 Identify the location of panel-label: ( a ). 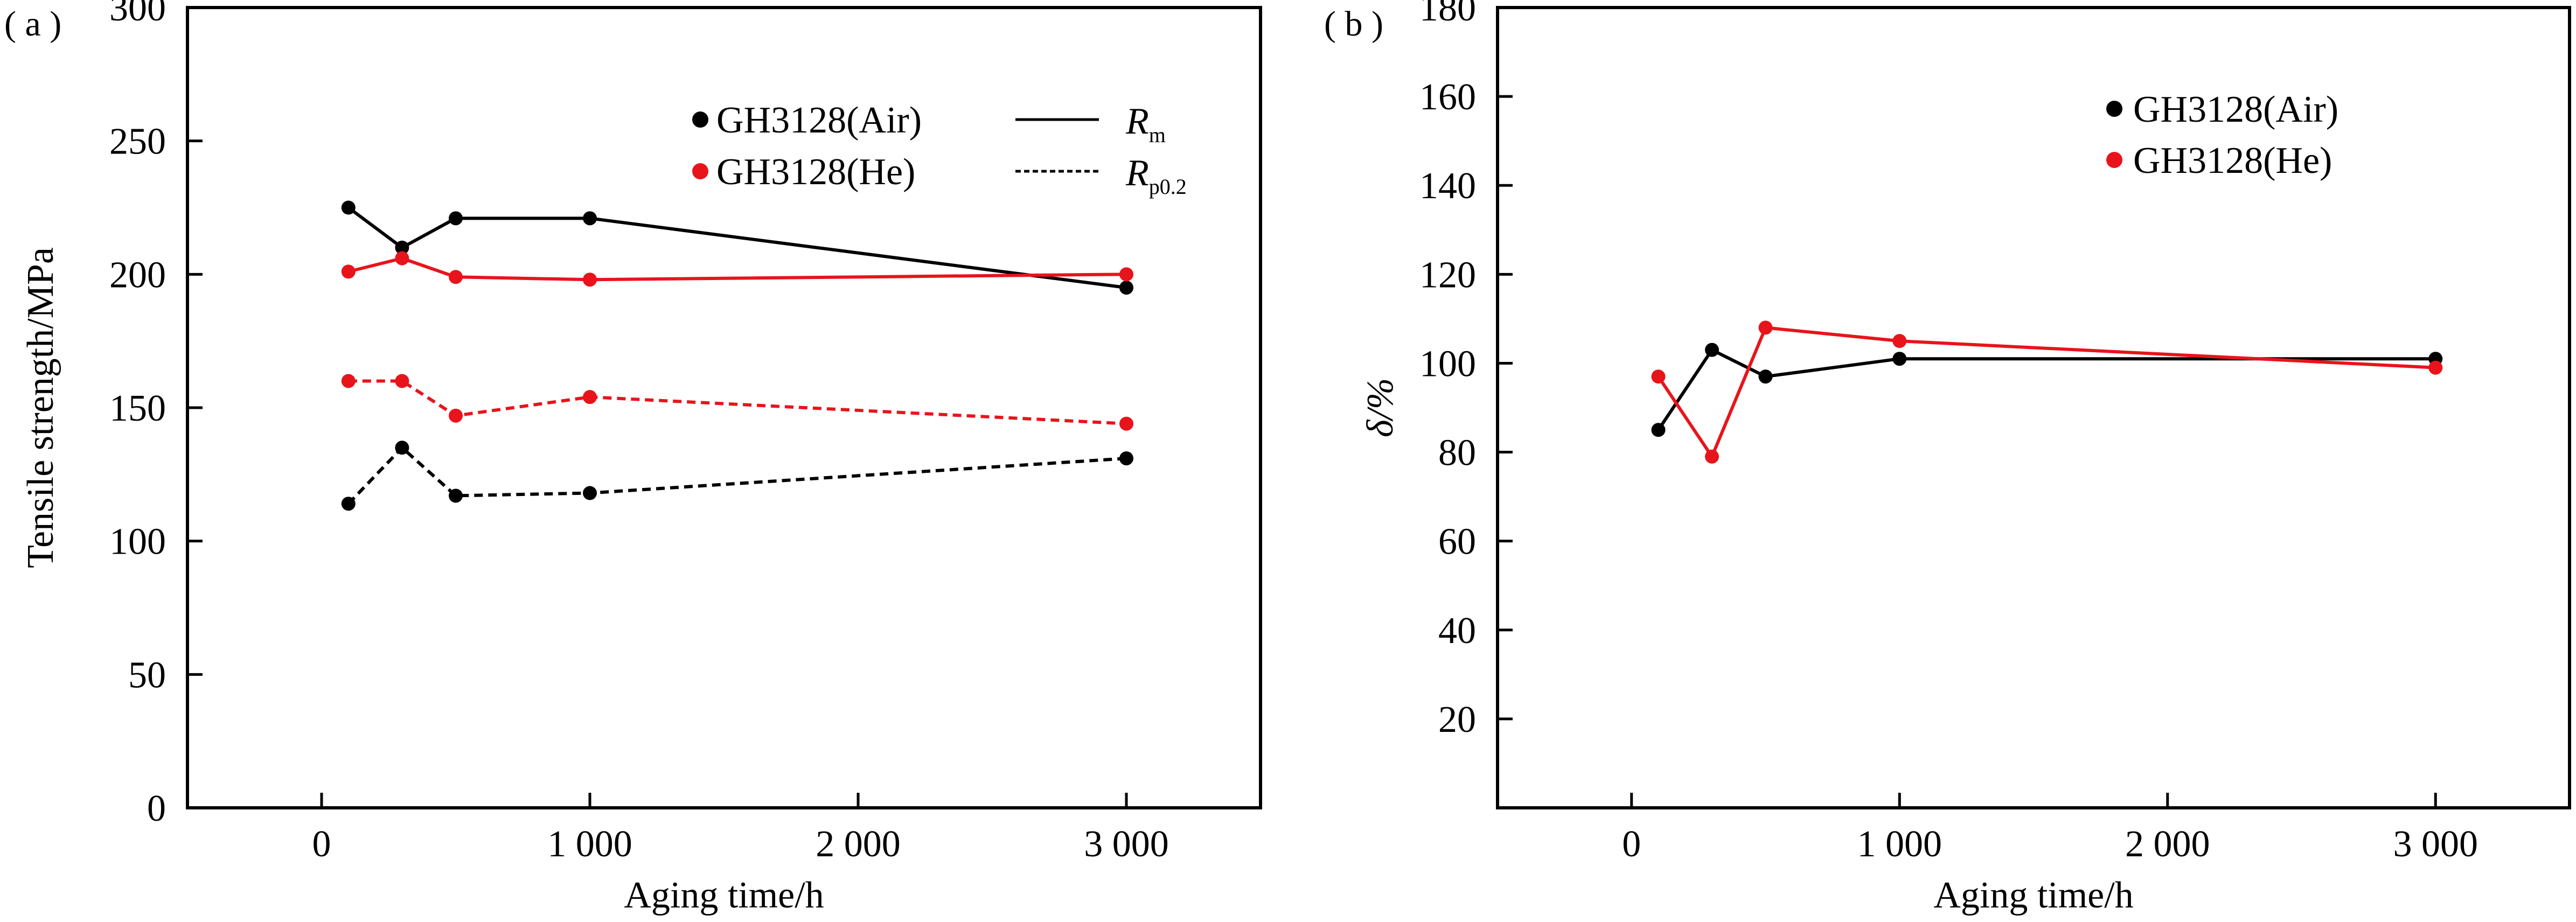
(32, 24).